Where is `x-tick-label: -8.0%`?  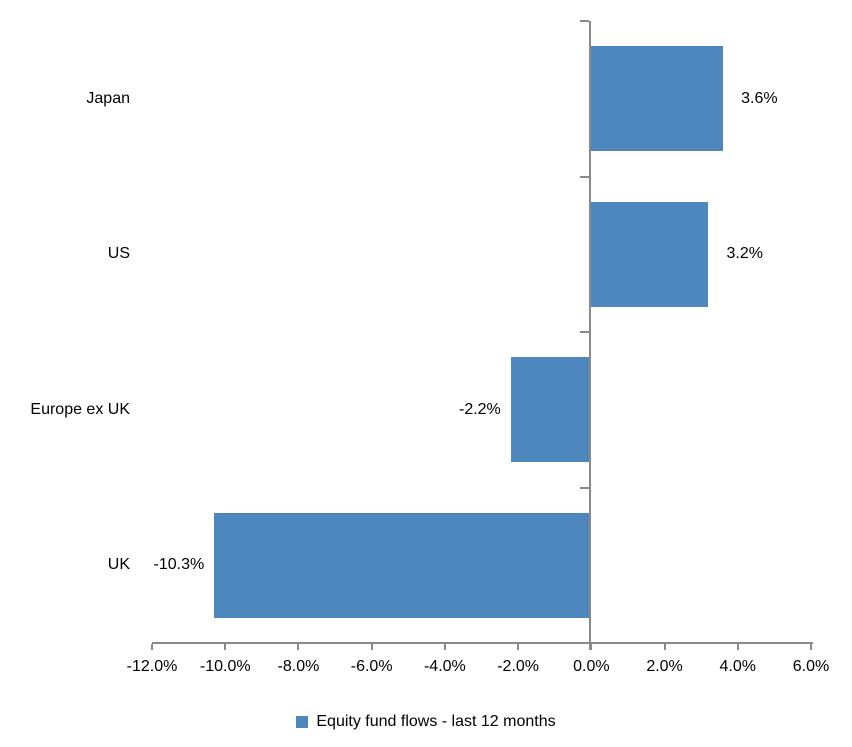
x-tick-label: -8.0% is located at coordinates (298, 666).